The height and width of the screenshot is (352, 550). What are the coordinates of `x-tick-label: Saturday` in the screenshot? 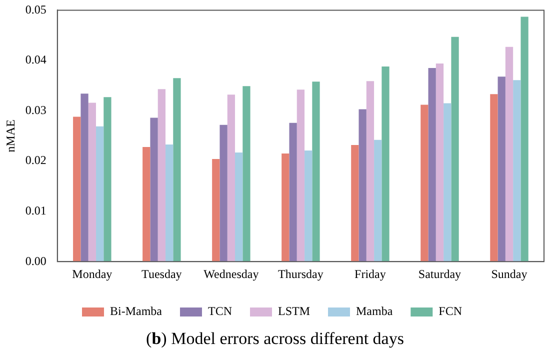 It's located at (440, 273).